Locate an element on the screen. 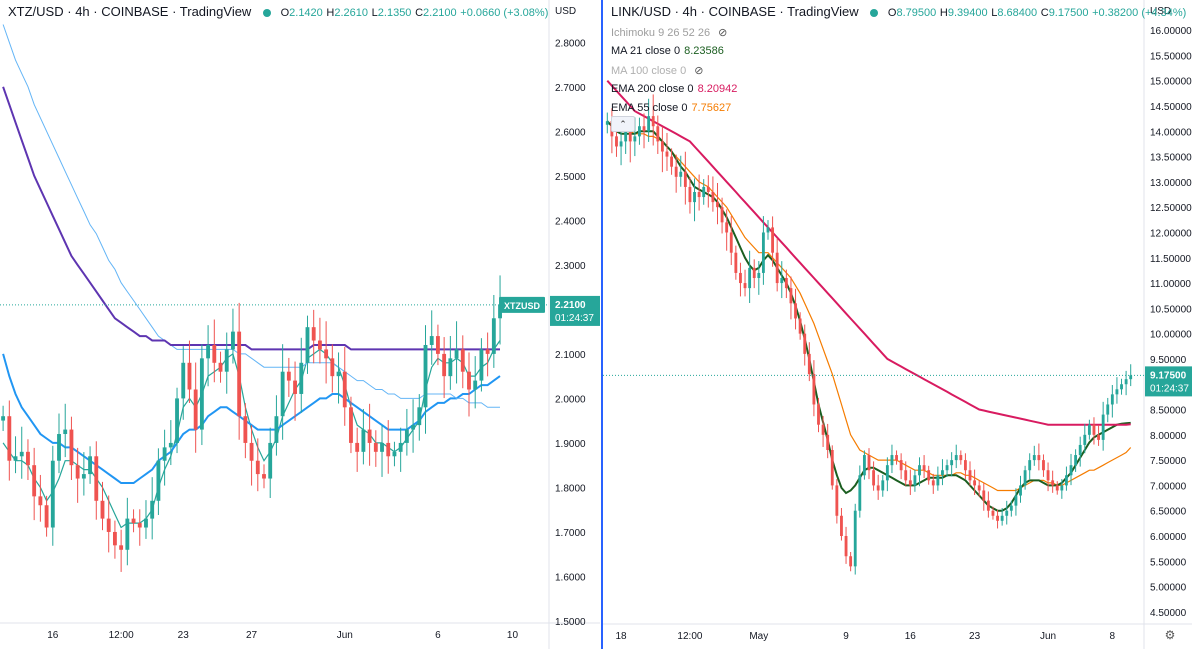 This screenshot has height=649, width=1192. y-tick-label: 1.7000 is located at coordinates (570, 533).